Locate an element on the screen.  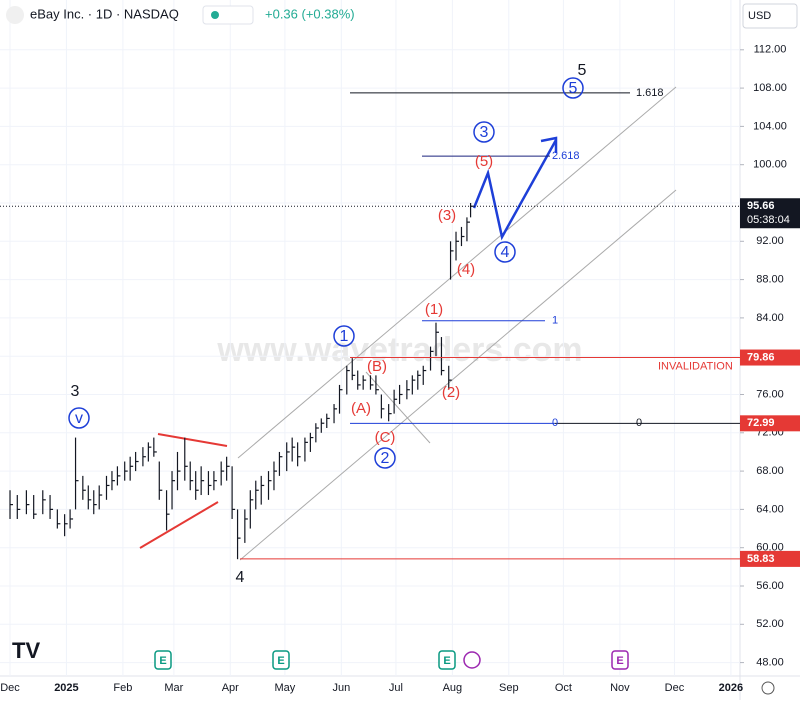
last-price-label: 95.66 is located at coordinates (761, 206).